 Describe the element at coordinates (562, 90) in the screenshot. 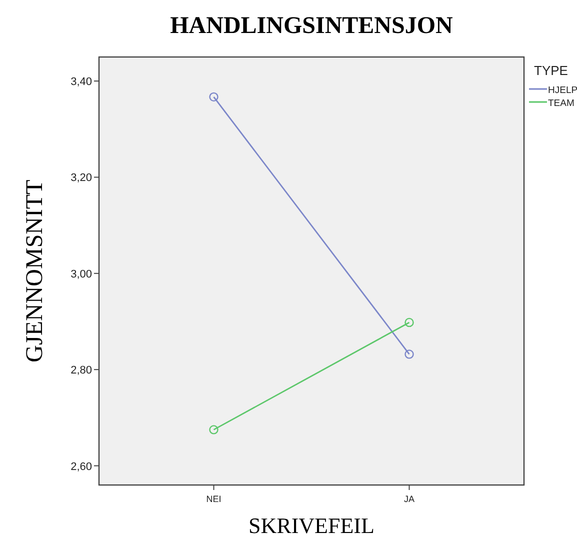

I see `legend-label: HJELP` at that location.